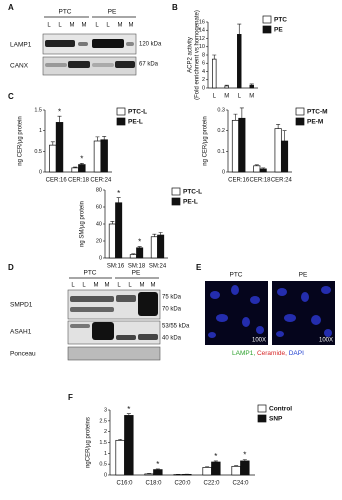 This screenshot has height=500, width=342. What do you see at coordinates (191, 55) in the screenshot?
I see `y-axis-label: ACP2 activity` at bounding box center [191, 55].